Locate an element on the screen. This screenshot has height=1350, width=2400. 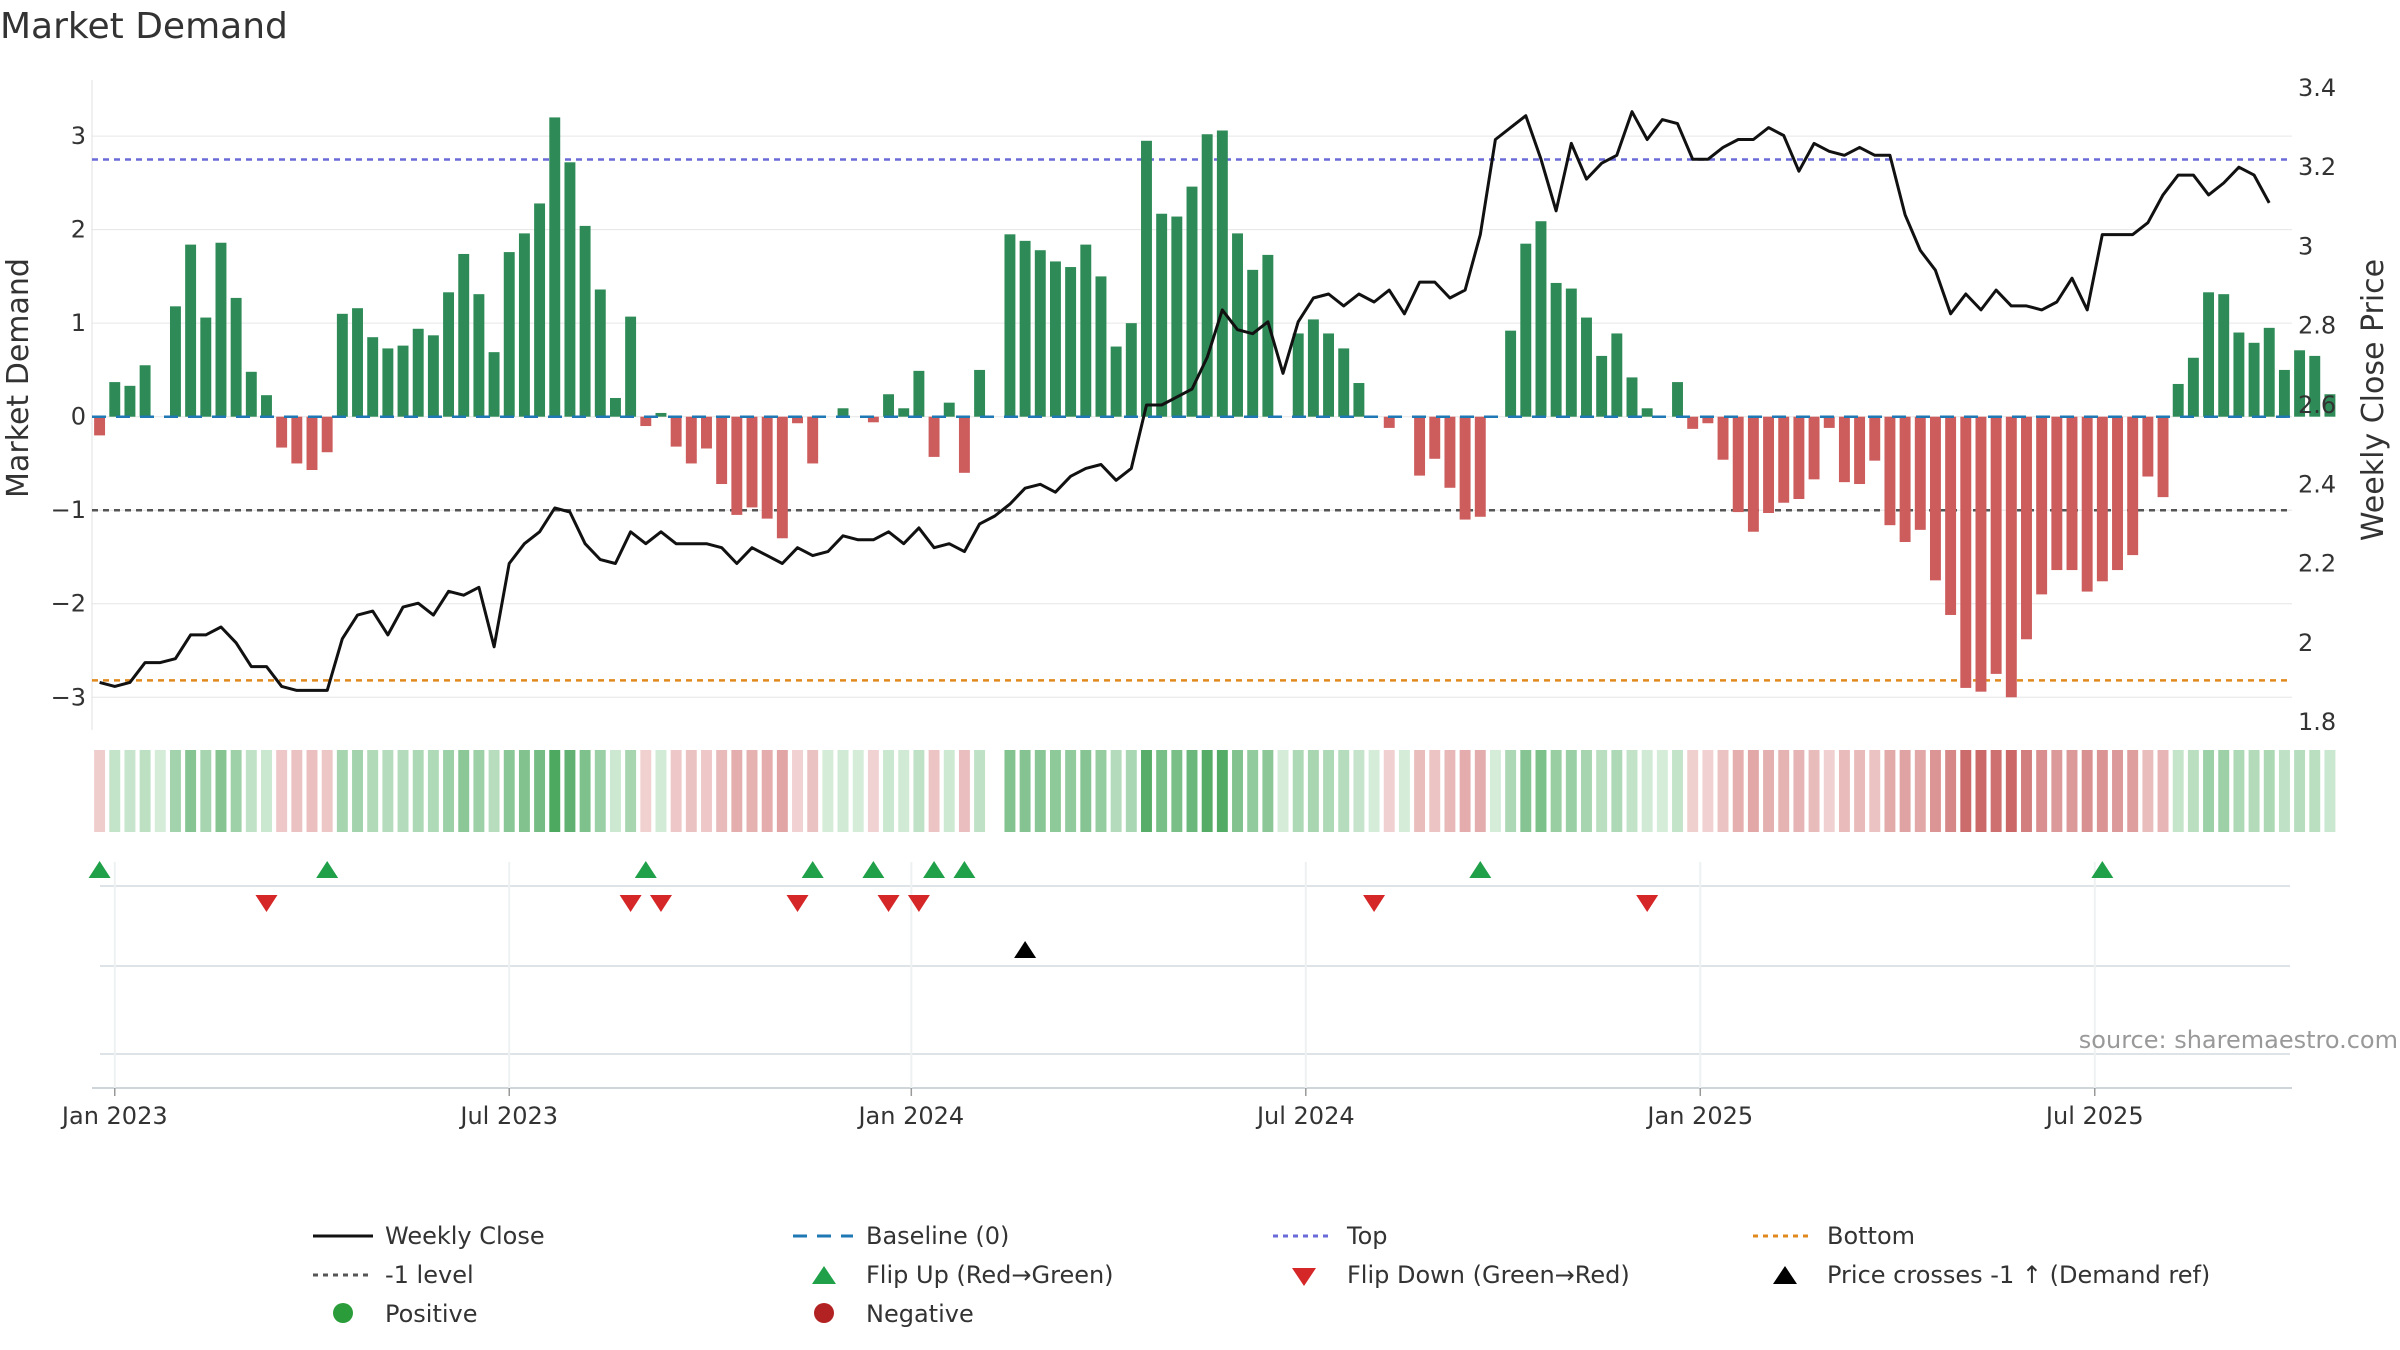
legend-flip-up-label: Flip Up (Red→Green) is located at coordinates (990, 1275).